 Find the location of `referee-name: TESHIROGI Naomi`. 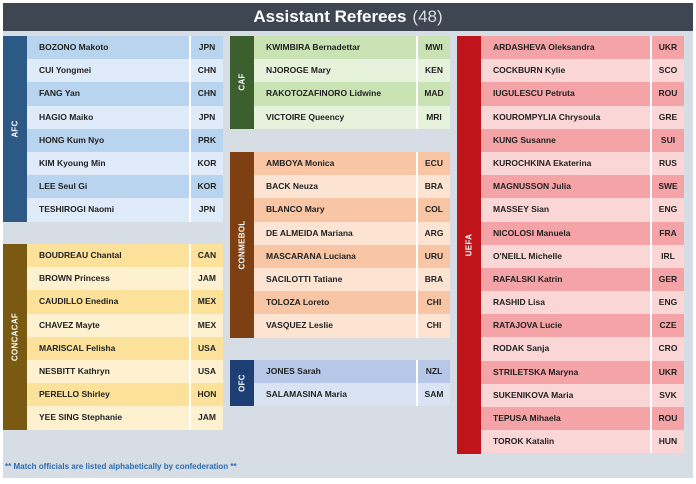

referee-name: TESHIROGI Naomi is located at coordinates (77, 209).